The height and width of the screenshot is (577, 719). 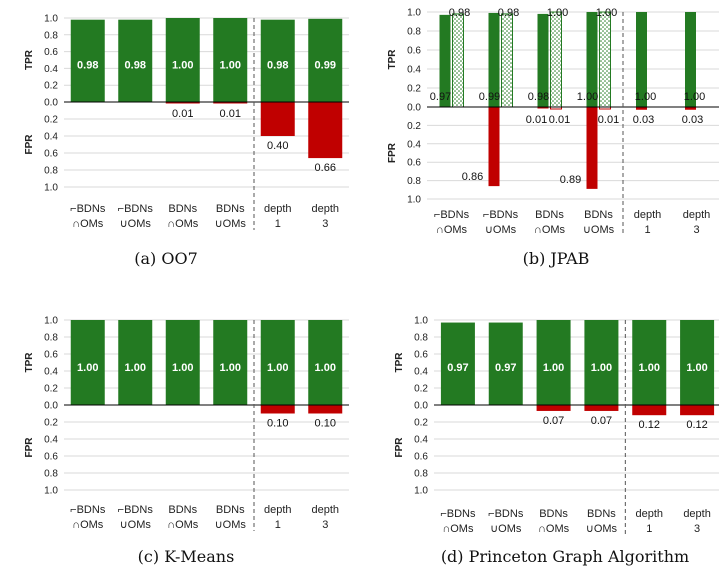 What do you see at coordinates (325, 168) in the screenshot?
I see `fpr-value-label: 0.66` at bounding box center [325, 168].